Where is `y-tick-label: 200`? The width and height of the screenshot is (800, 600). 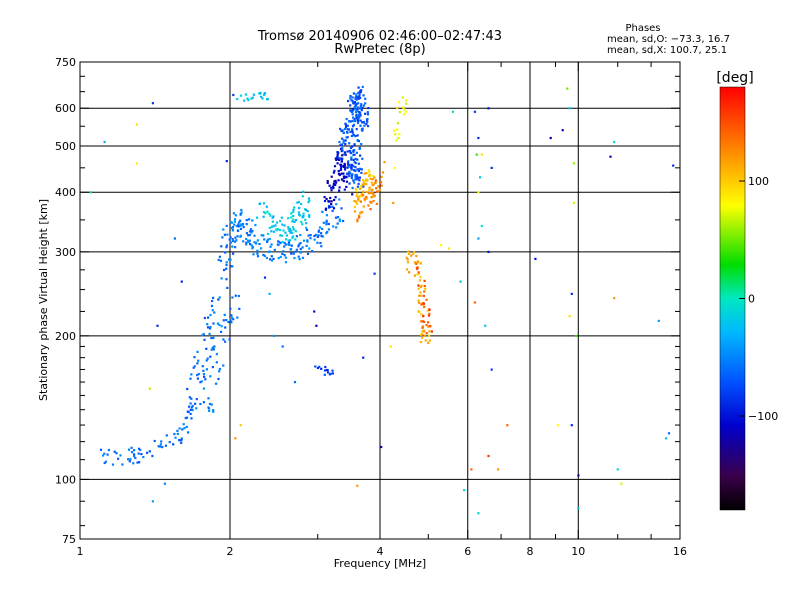 y-tick-label: 200 is located at coordinates (65, 336).